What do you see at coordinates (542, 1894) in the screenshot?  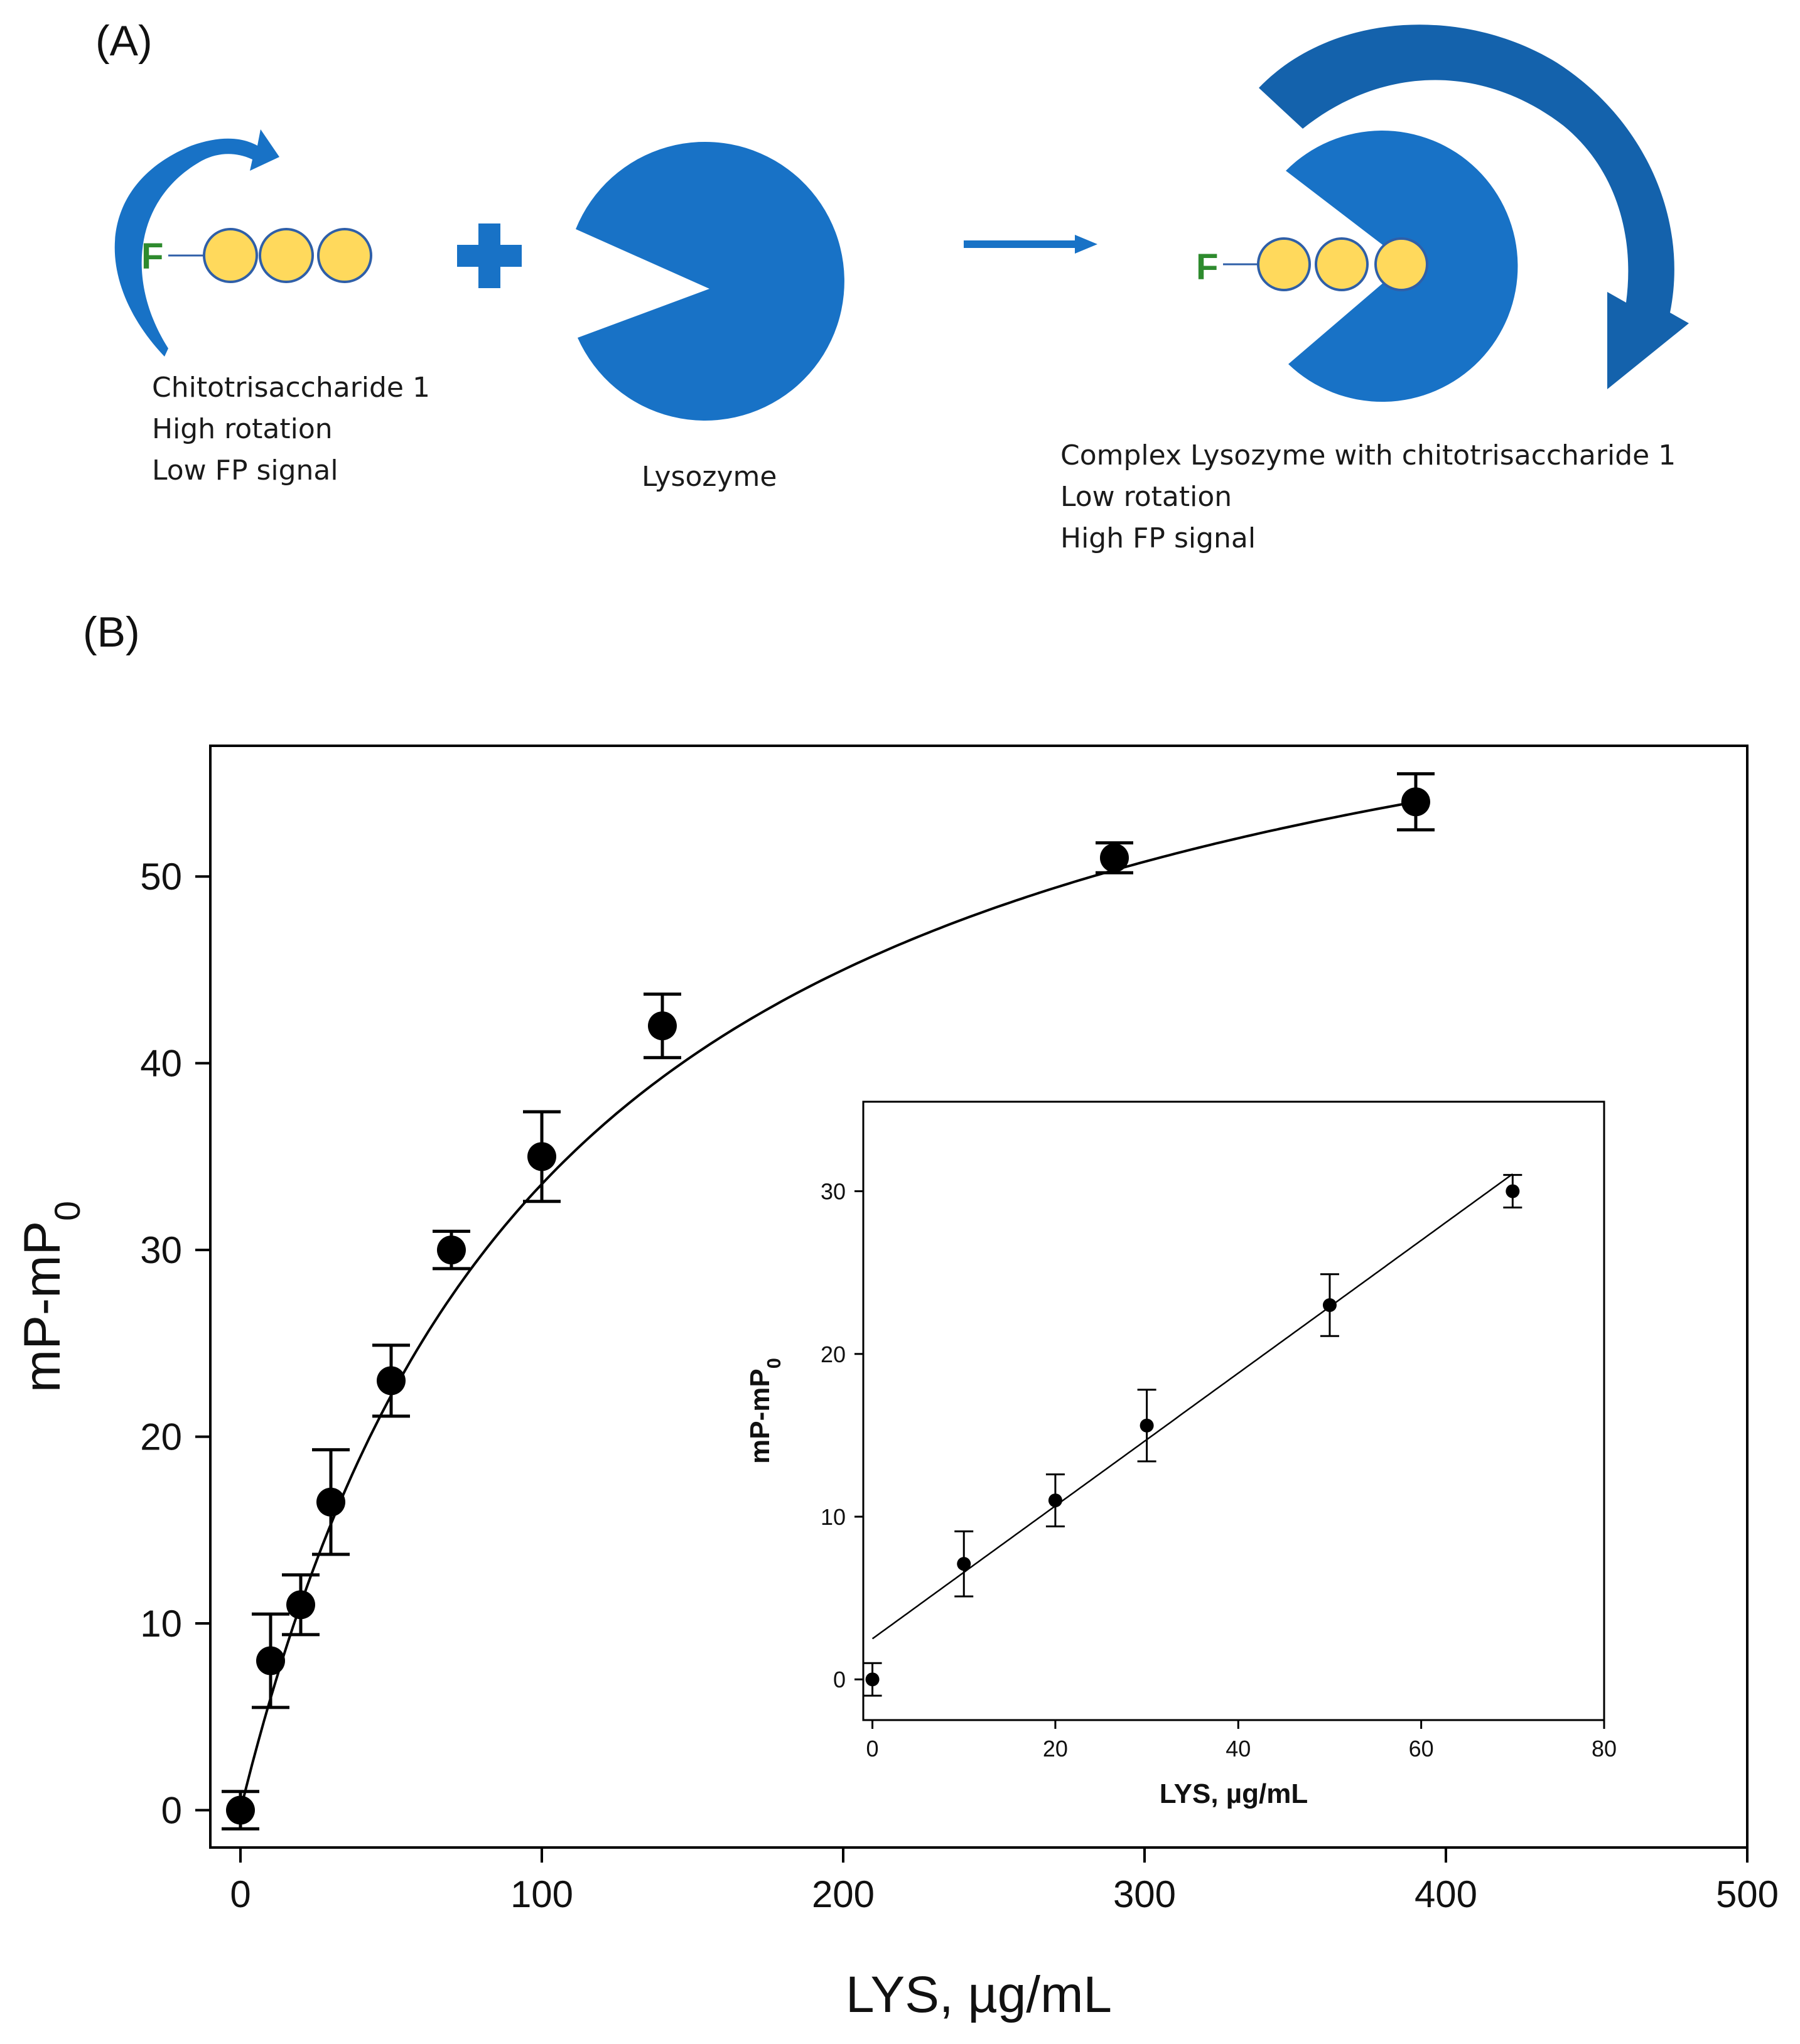 I see `main-x-tick-label: 100` at bounding box center [542, 1894].